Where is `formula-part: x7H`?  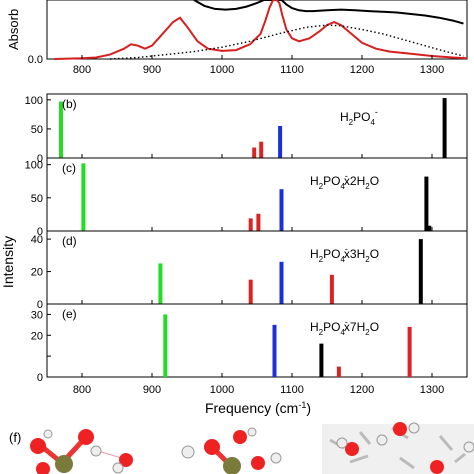 formula-part: x7H is located at coordinates (354, 327).